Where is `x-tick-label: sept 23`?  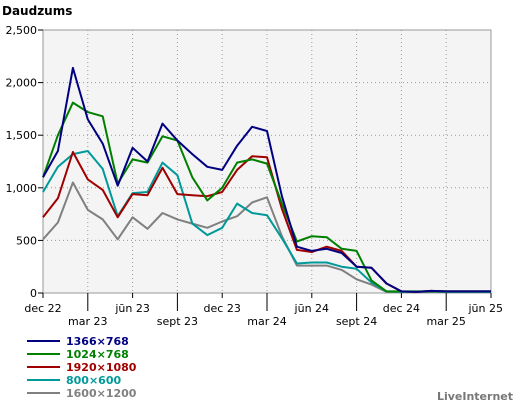
x-tick-label: sept 23 is located at coordinates (177, 321).